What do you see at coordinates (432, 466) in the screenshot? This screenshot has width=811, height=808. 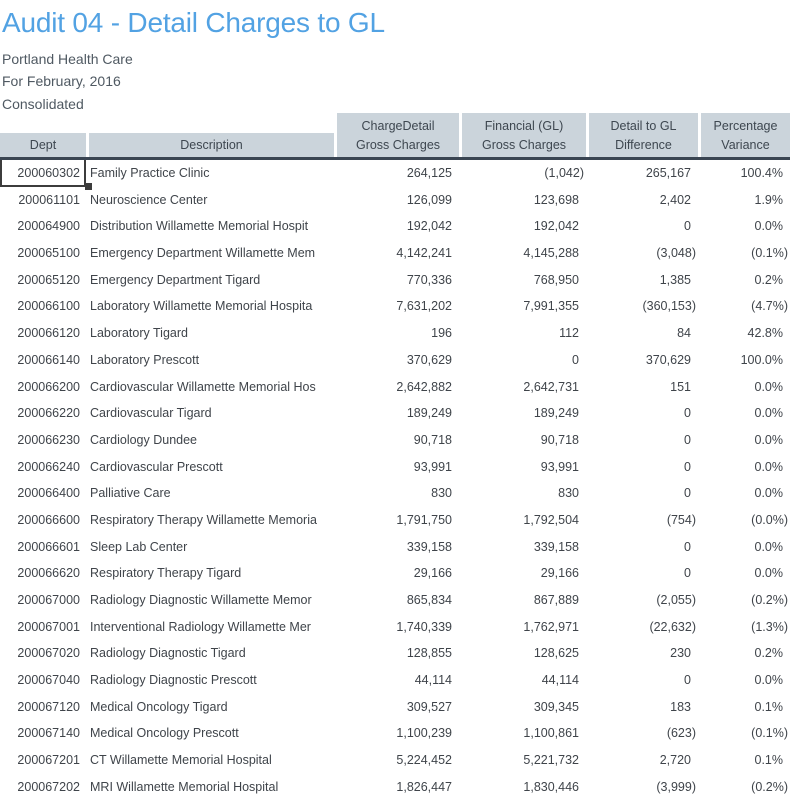 I see `cell-charge-detail: 93,991` at bounding box center [432, 466].